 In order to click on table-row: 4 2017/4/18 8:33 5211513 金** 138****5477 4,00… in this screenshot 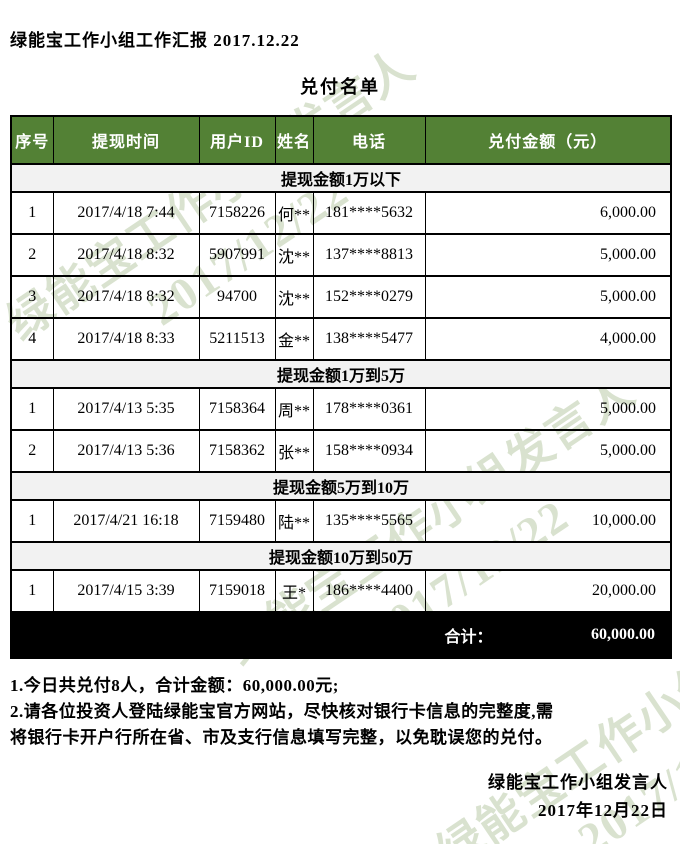, I will do `click(341, 339)`.